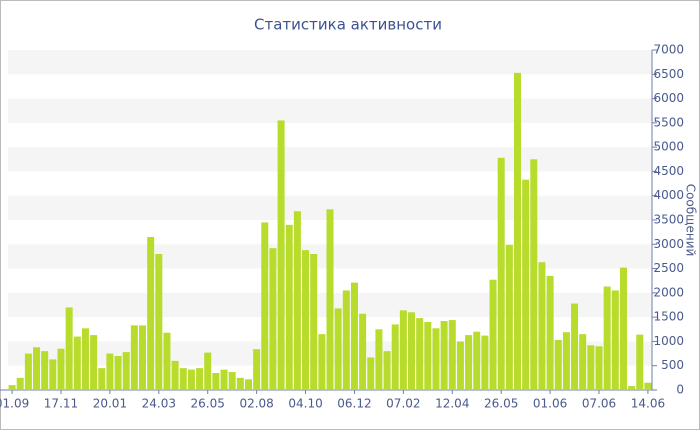 Image resolution: width=700 pixels, height=430 pixels. Describe the element at coordinates (668, 195) in the screenshot. I see `y-tick-label: 4000` at that location.